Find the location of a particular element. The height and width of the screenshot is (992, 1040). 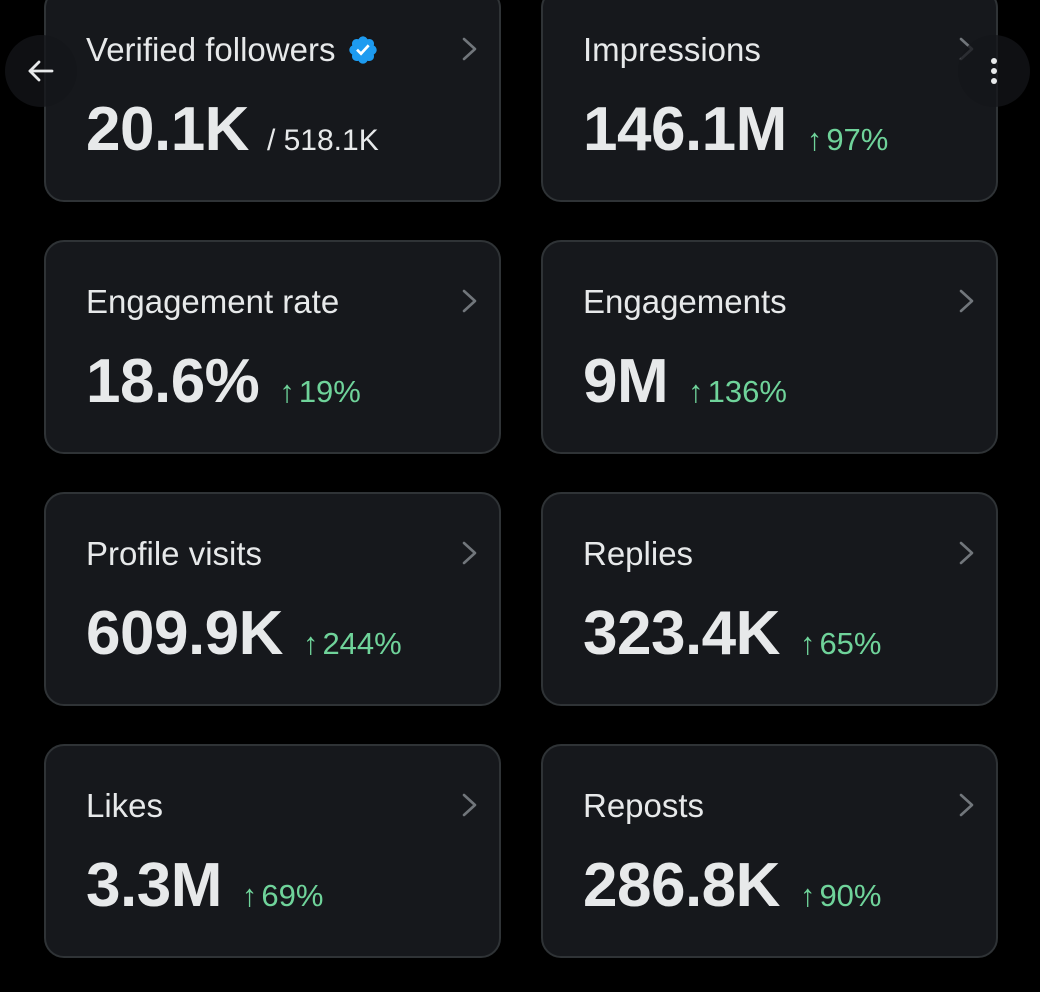

metric-value: 9M is located at coordinates (626, 381).